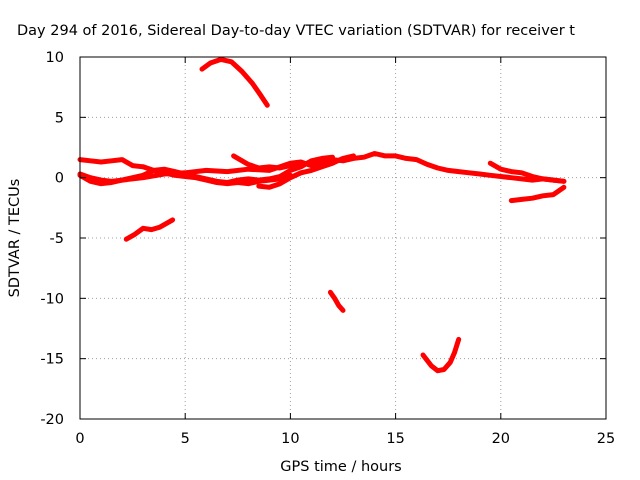 The width and height of the screenshot is (640, 480). I want to click on y-tick-label: -5, so click(57, 239).